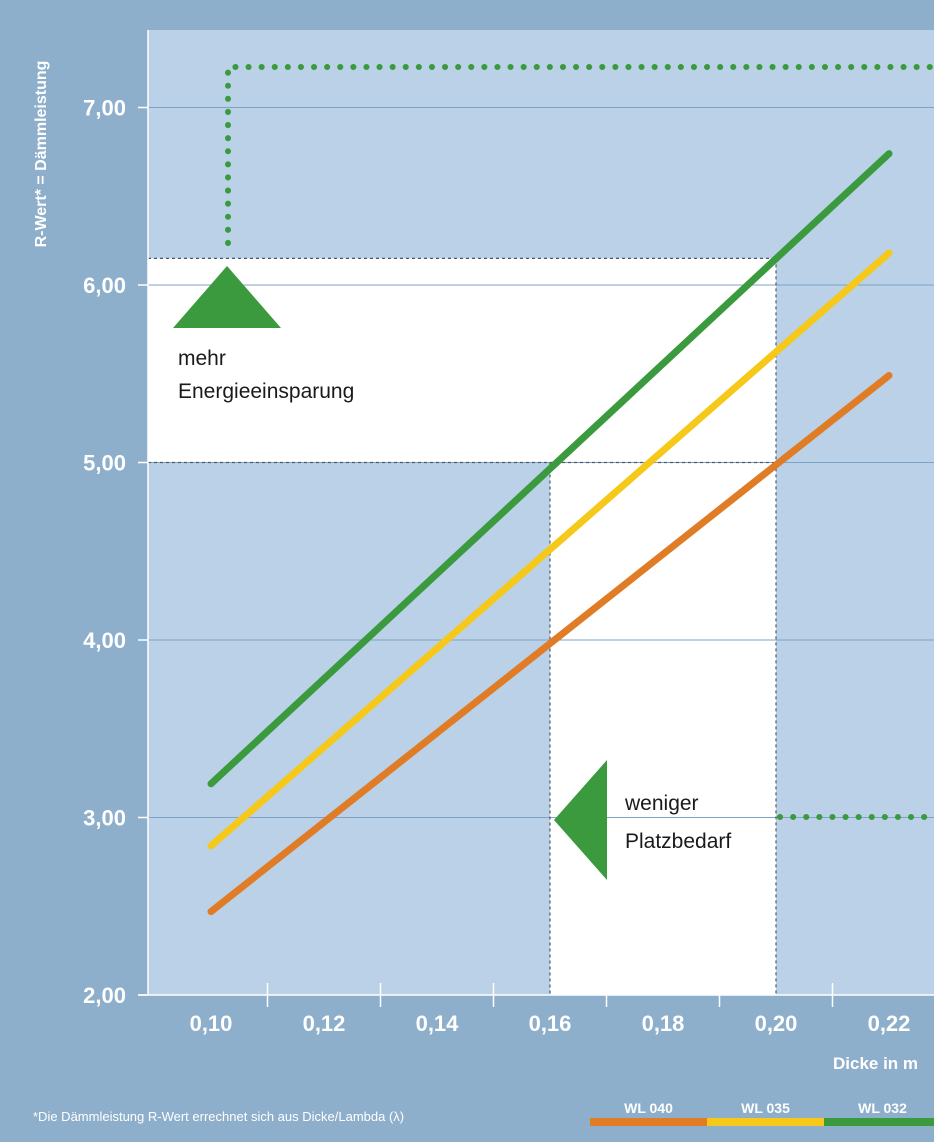 Image resolution: width=934 pixels, height=1142 pixels. What do you see at coordinates (104, 108) in the screenshot?
I see `y-tick-label: 7,00` at bounding box center [104, 108].